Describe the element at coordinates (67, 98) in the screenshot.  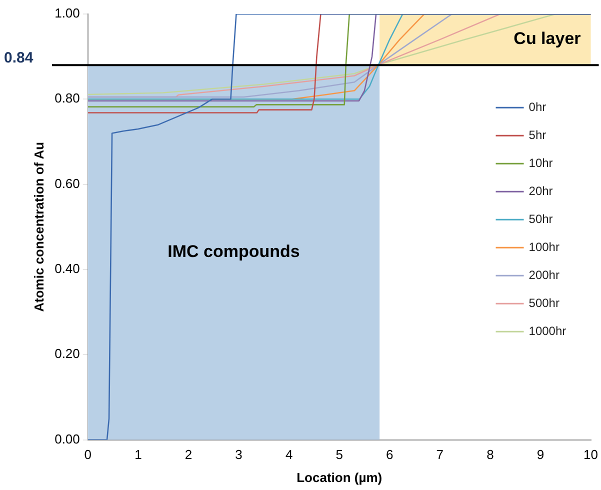
I see `y-tick-label: 0.80` at that location.